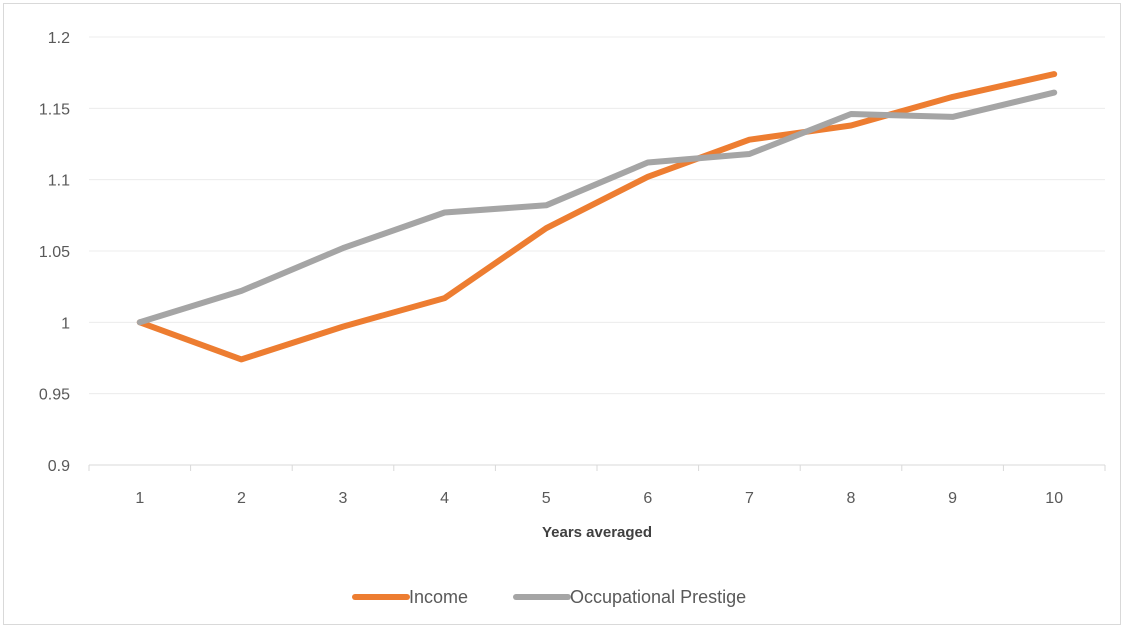 The height and width of the screenshot is (629, 1125). I want to click on y-tick-label: 0.9, so click(59, 466).